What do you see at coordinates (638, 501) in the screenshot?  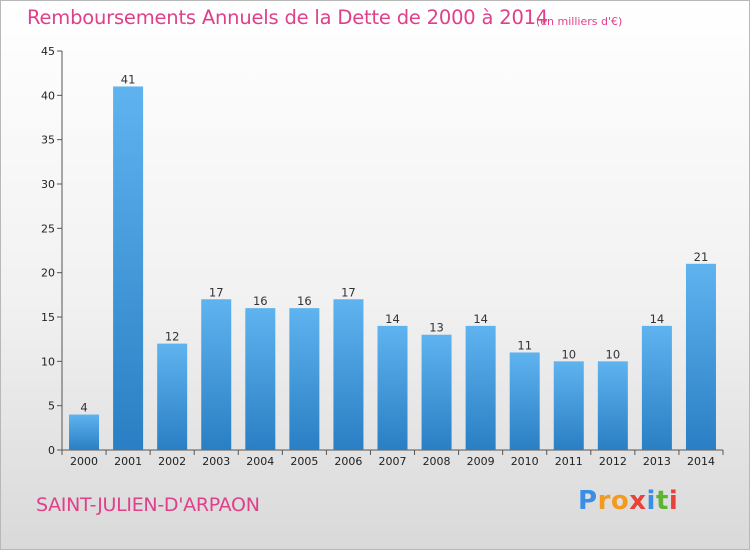 I see `logo-letter: x` at bounding box center [638, 501].